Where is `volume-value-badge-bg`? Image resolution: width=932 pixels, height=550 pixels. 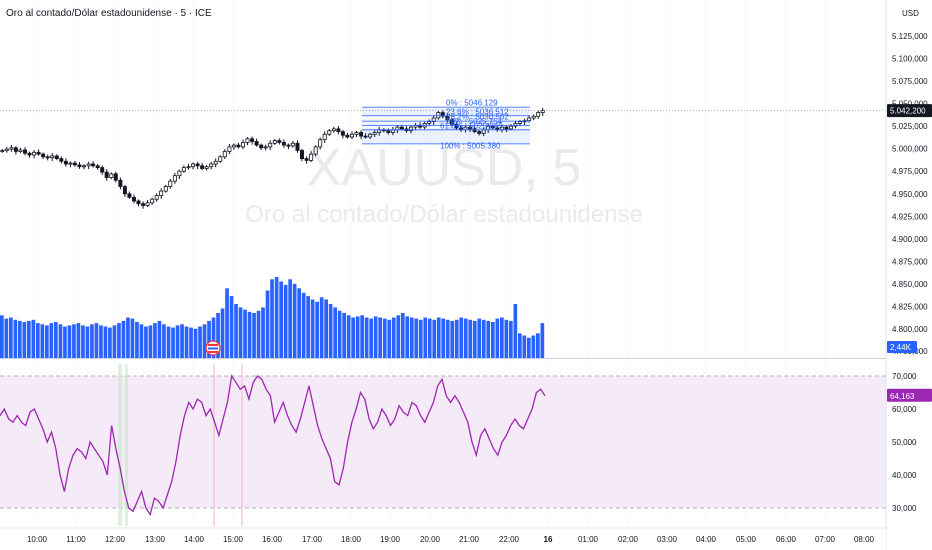
volume-value-badge-bg is located at coordinates (902, 347).